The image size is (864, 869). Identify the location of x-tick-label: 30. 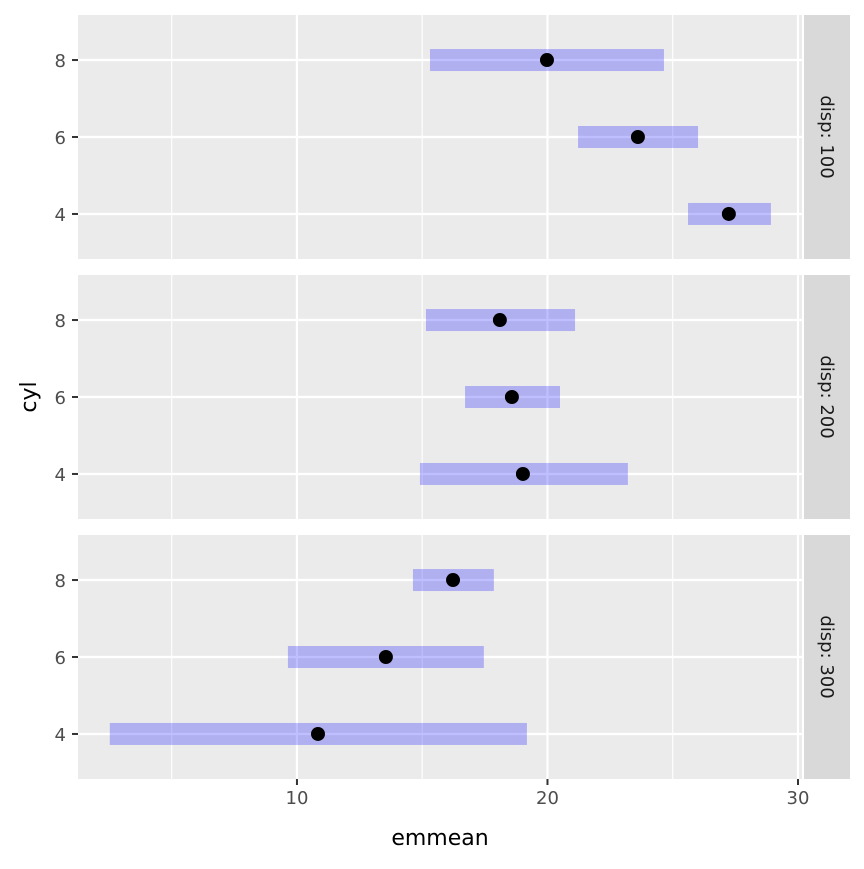
(798, 798).